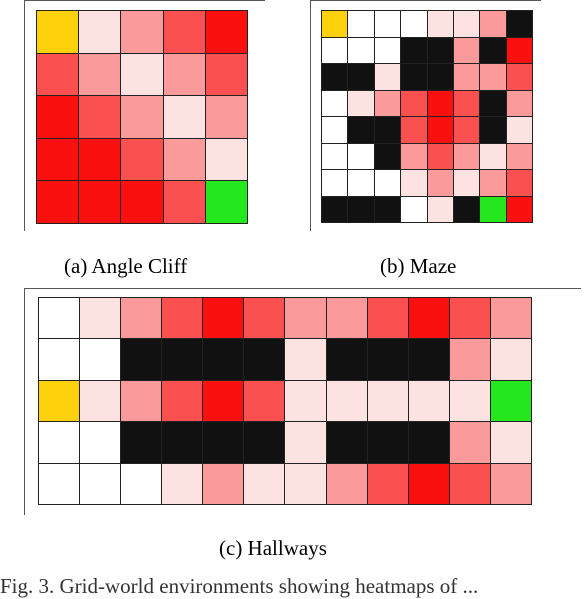  What do you see at coordinates (273, 548) in the screenshot?
I see `caption-hallways: (c) Hallways` at bounding box center [273, 548].